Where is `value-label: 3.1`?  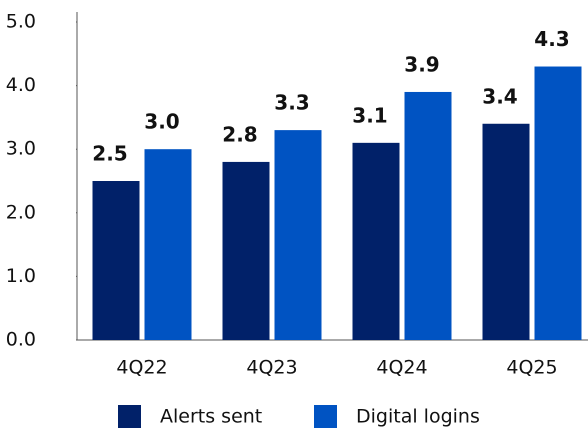
value-label: 3.1 is located at coordinates (369, 115).